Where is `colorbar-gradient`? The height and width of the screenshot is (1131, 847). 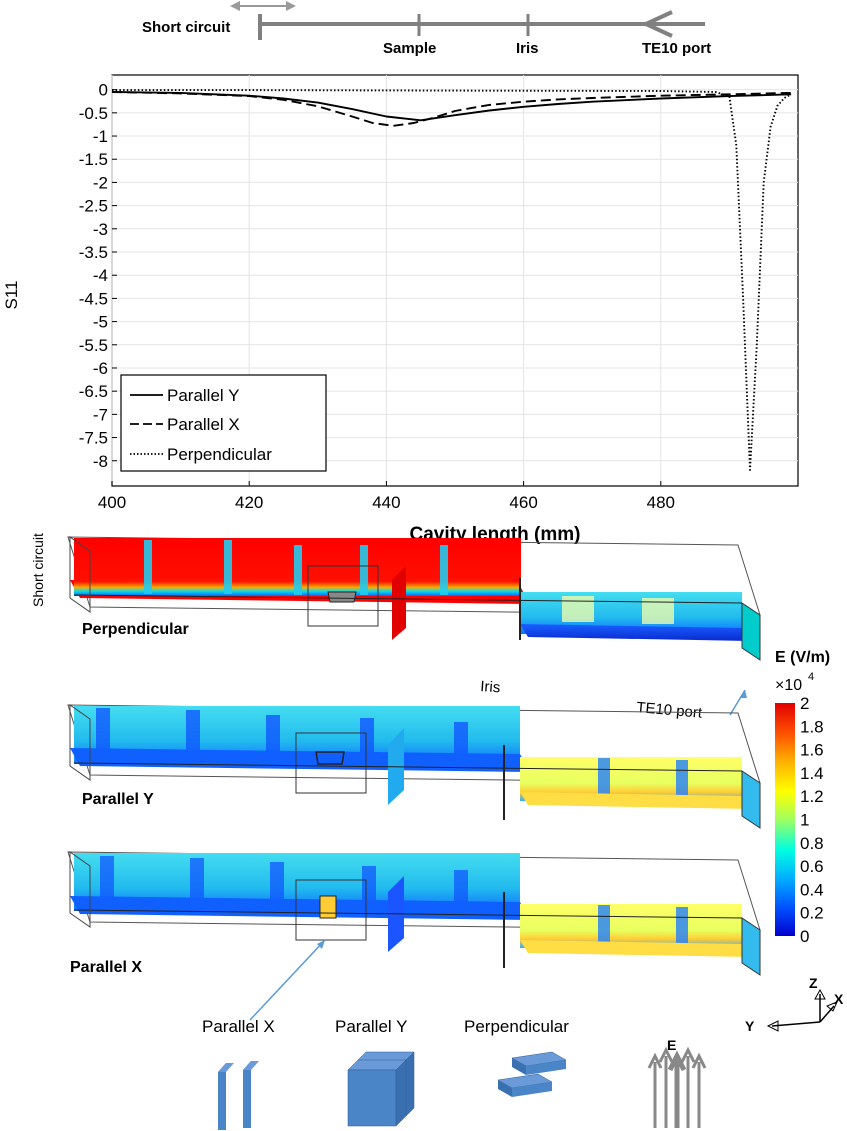
colorbar-gradient is located at coordinates (785, 819).